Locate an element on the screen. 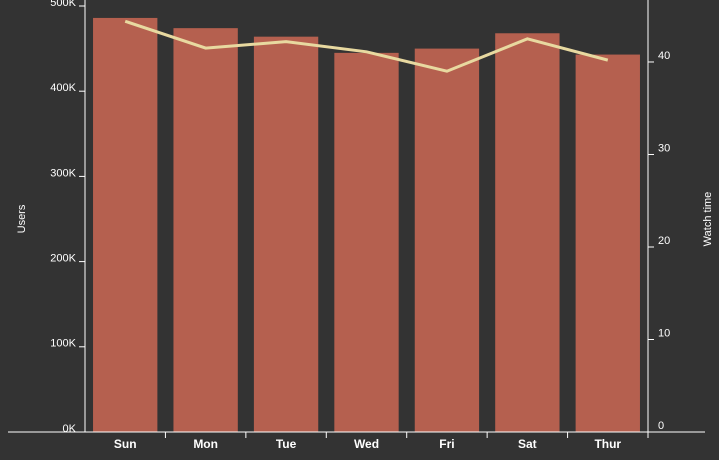 The height and width of the screenshot is (460, 719). line is located at coordinates (366, 46).